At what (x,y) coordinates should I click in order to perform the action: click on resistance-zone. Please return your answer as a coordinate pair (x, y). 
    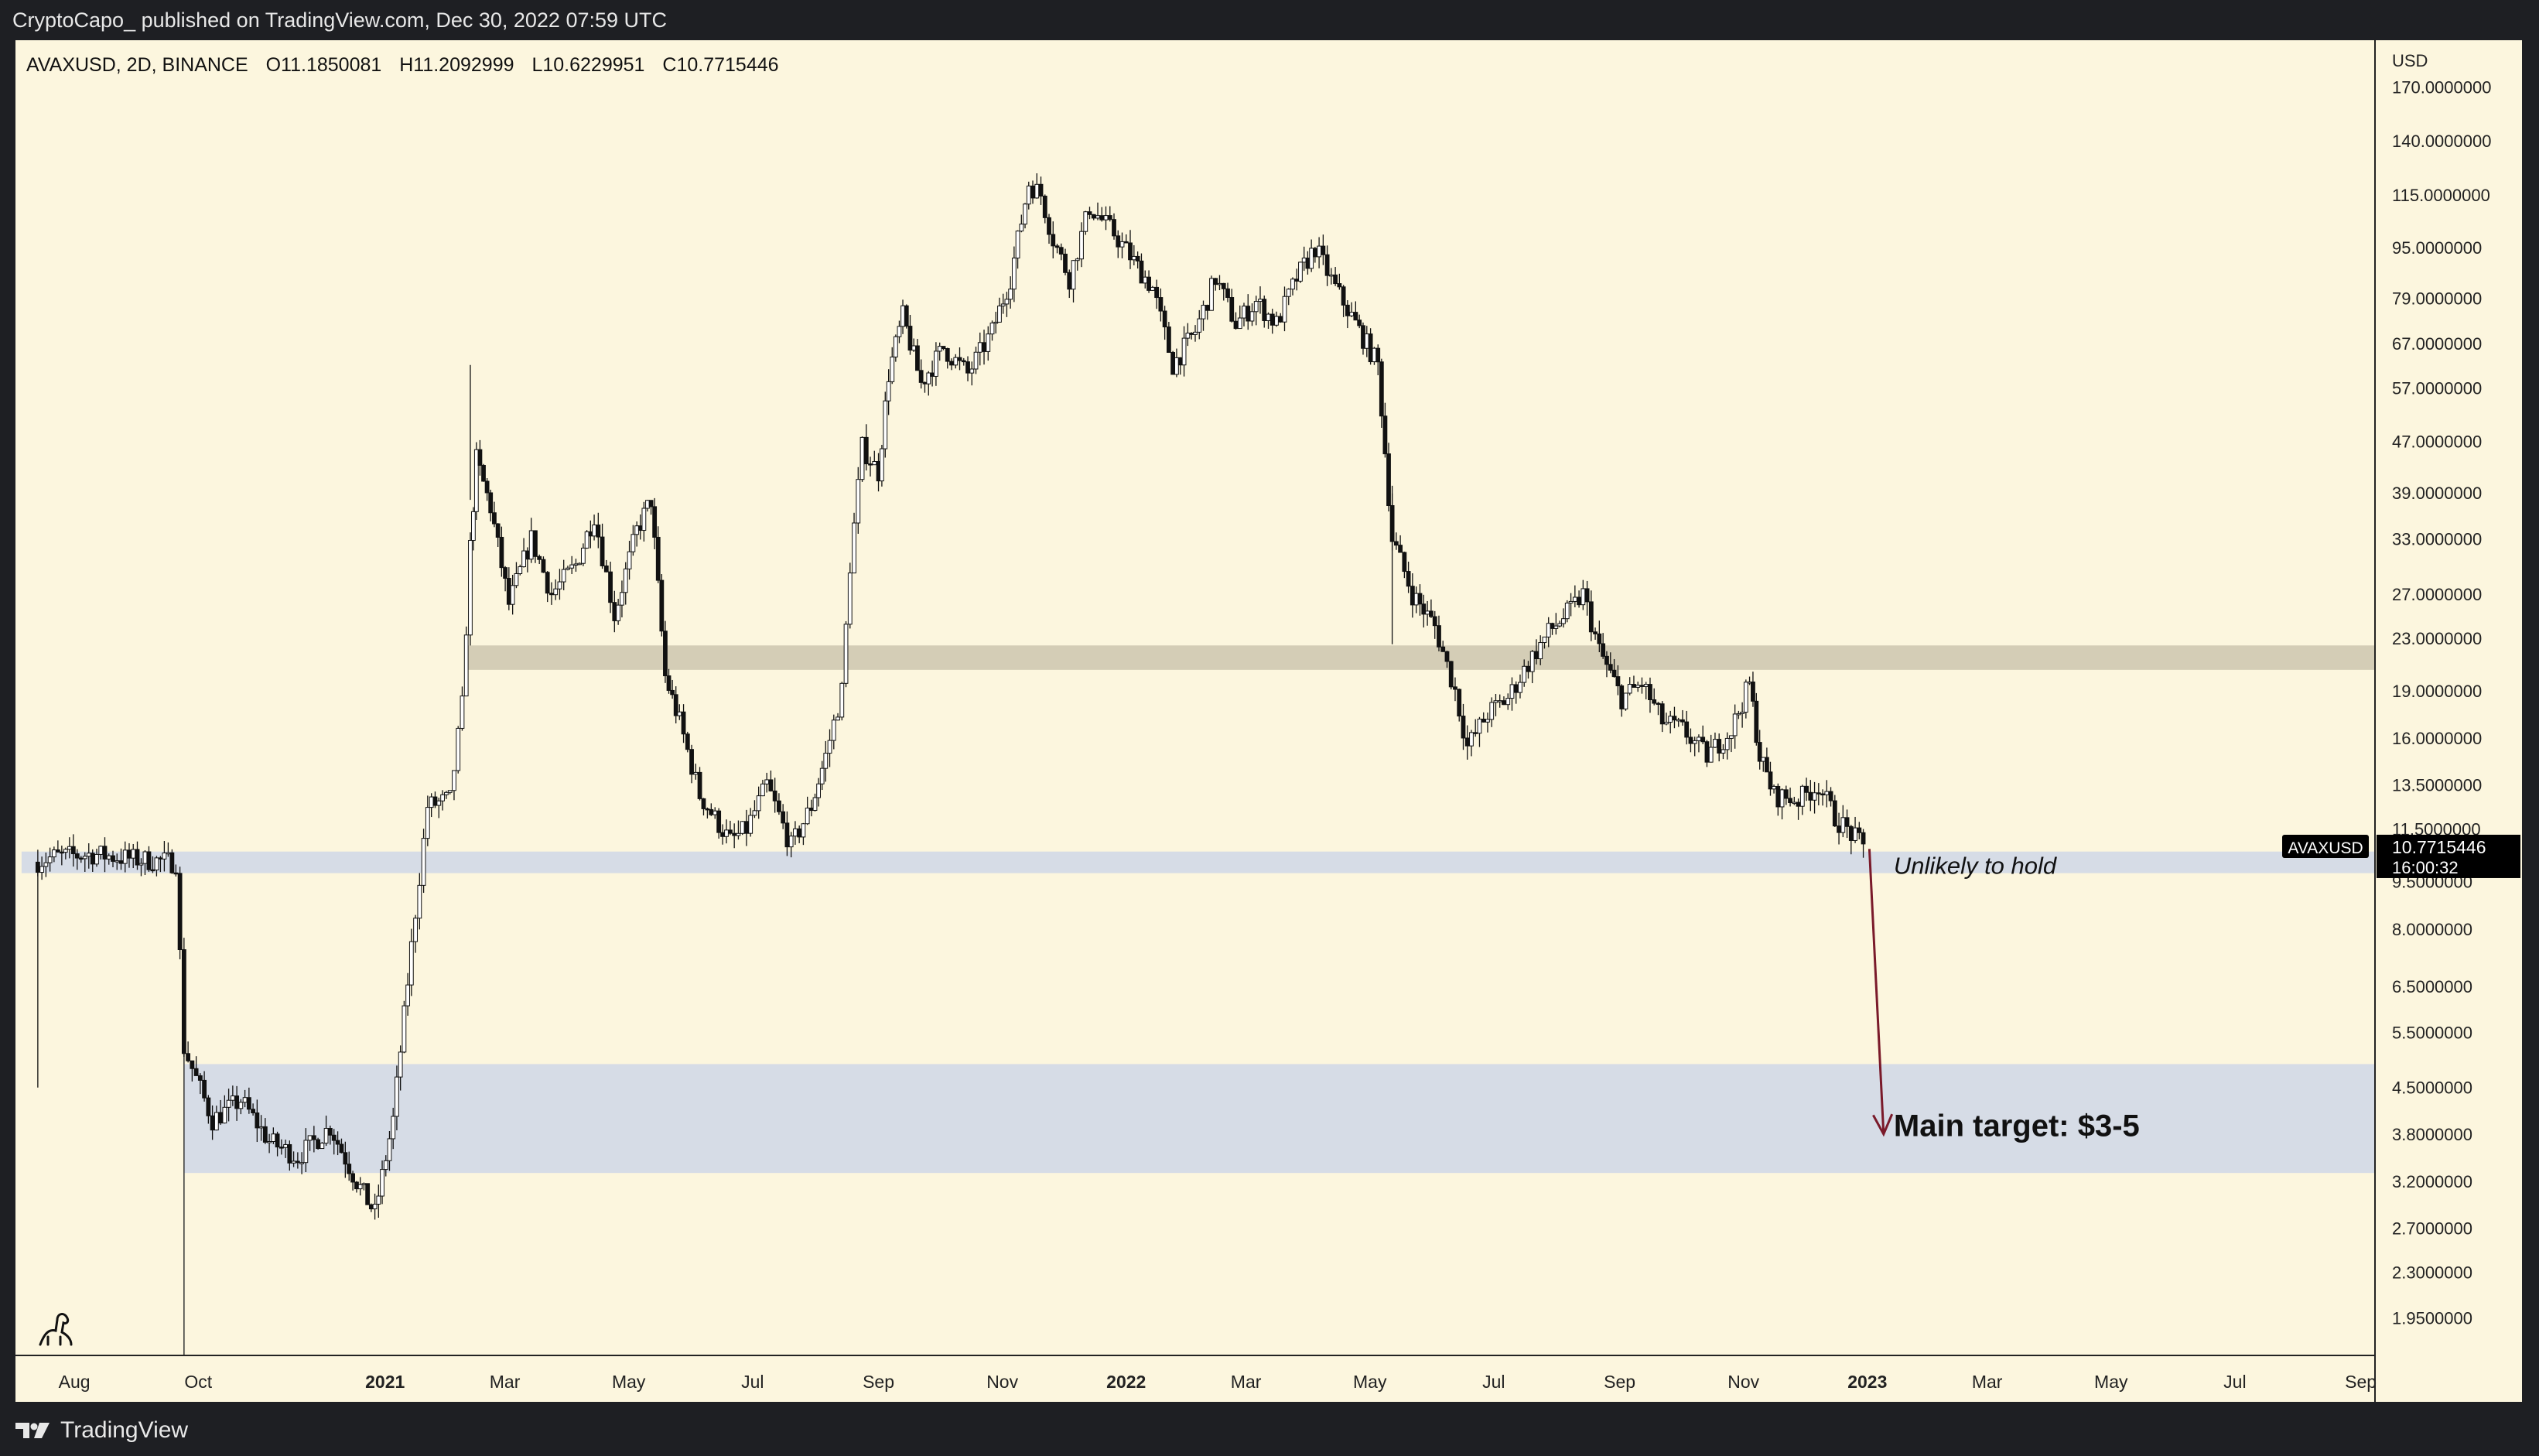
    Looking at the image, I should click on (1421, 657).